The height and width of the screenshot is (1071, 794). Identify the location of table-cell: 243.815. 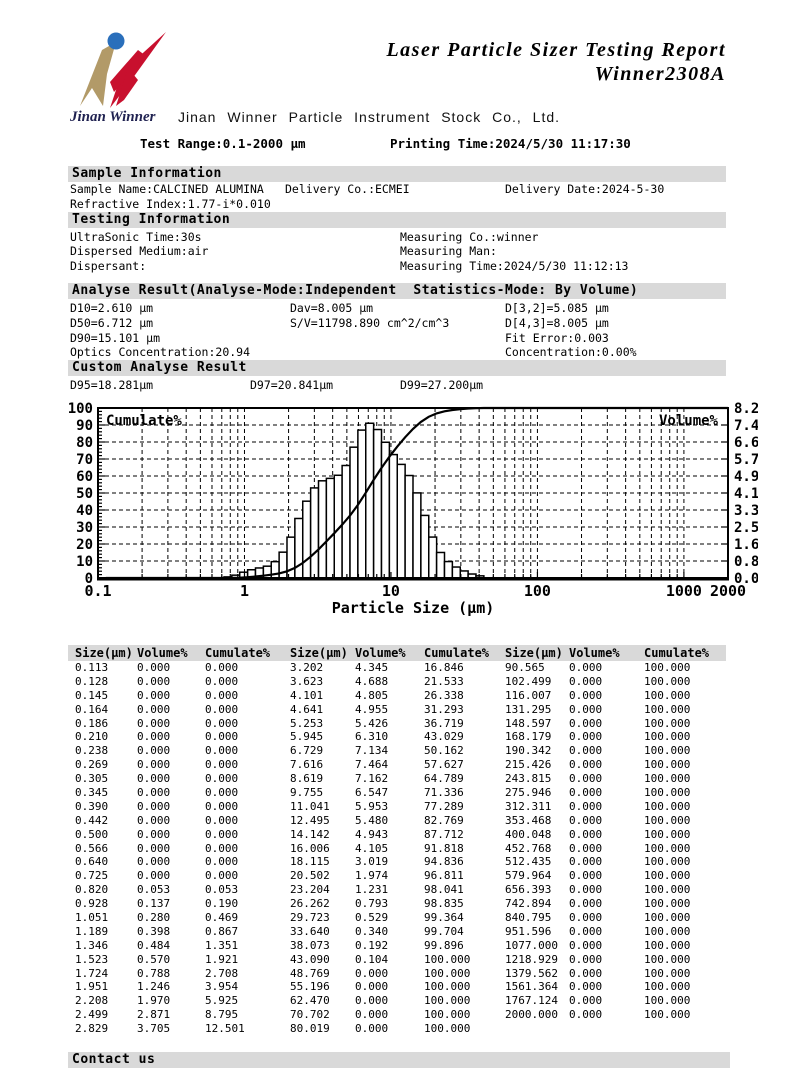
(528, 779).